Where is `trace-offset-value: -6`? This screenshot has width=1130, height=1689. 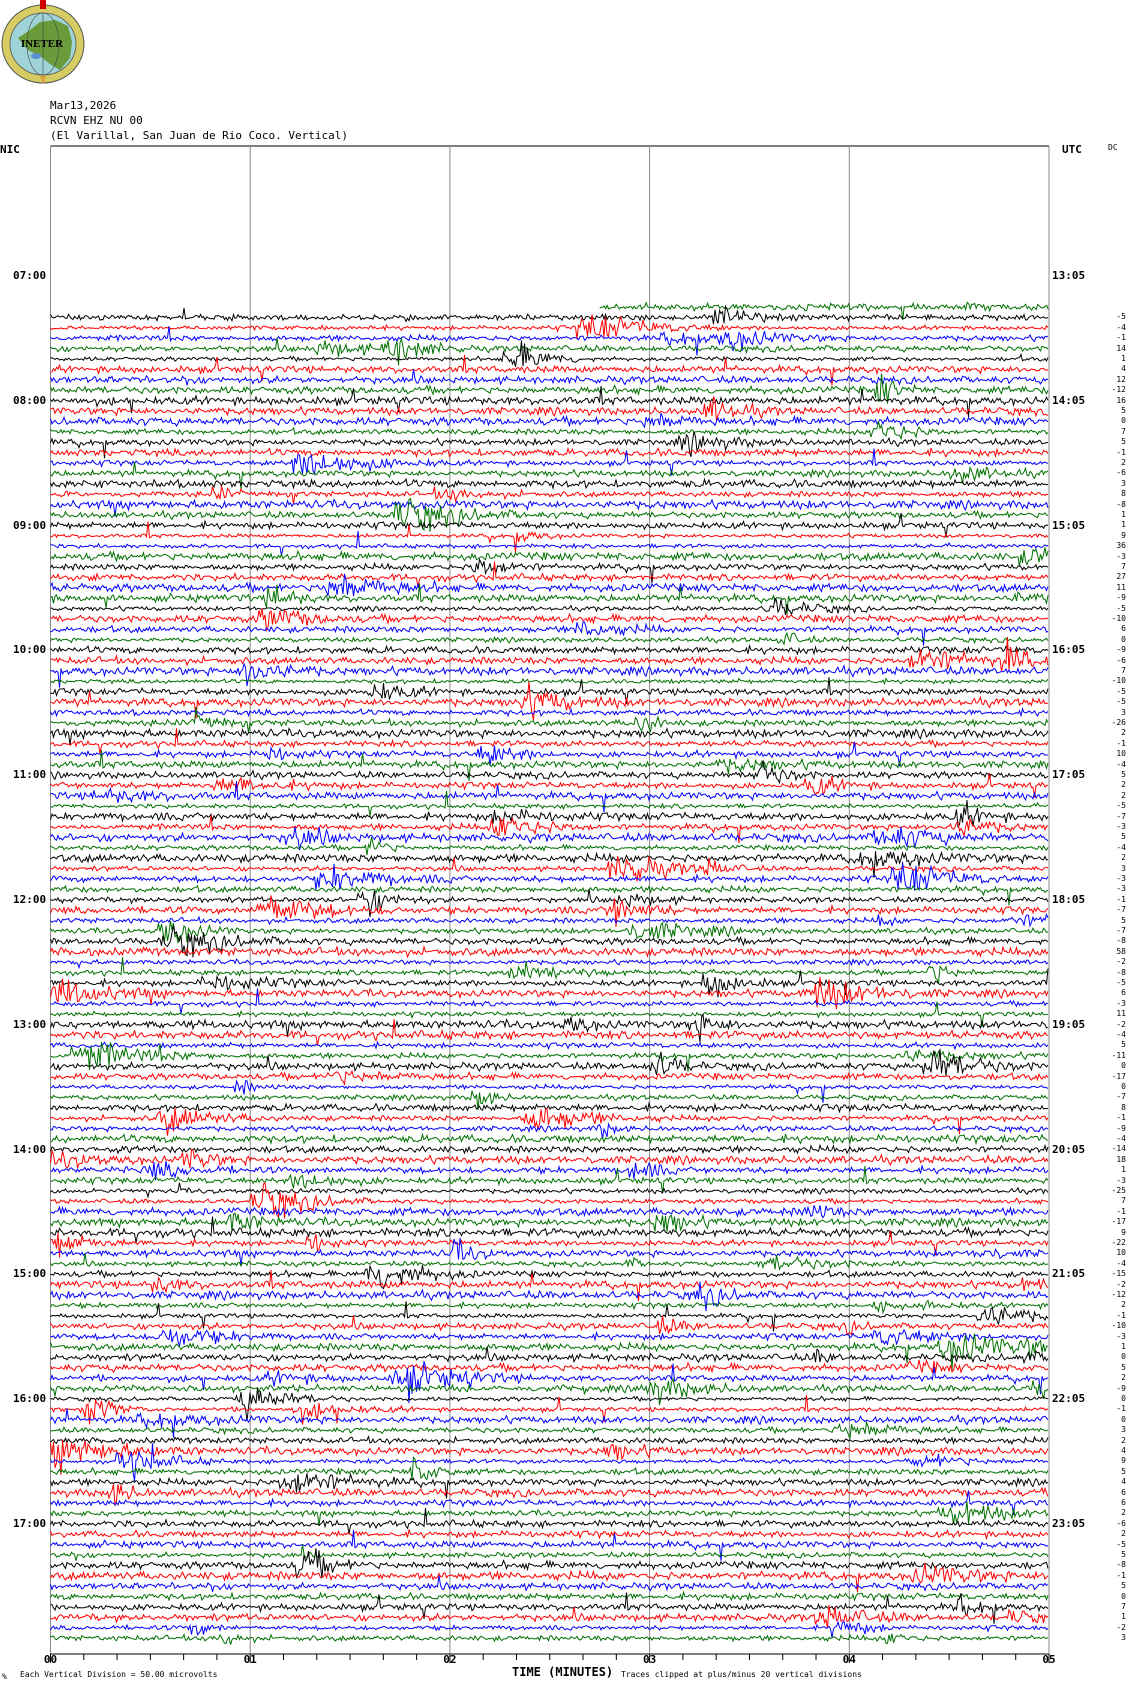
trace-offset-value: -6 is located at coordinates (1121, 473).